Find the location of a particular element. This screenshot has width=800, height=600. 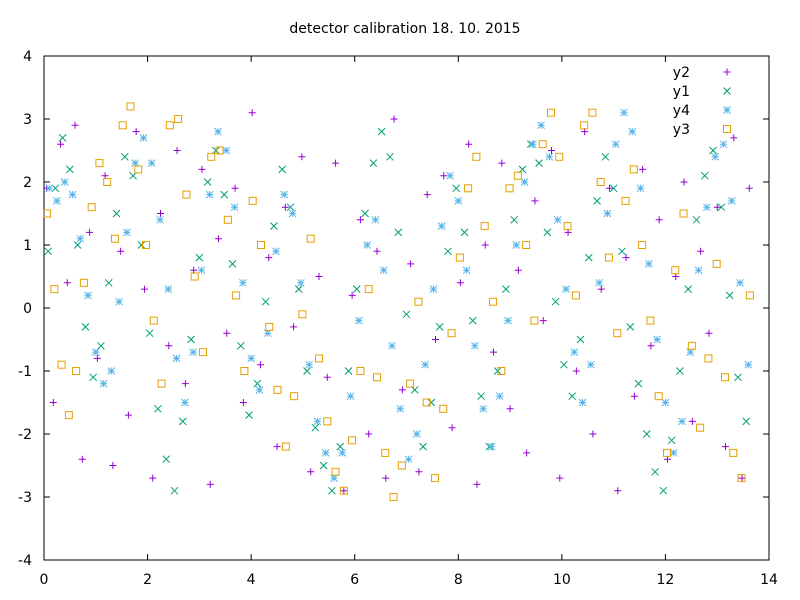

y-tick-label: 1 is located at coordinates (27, 246).